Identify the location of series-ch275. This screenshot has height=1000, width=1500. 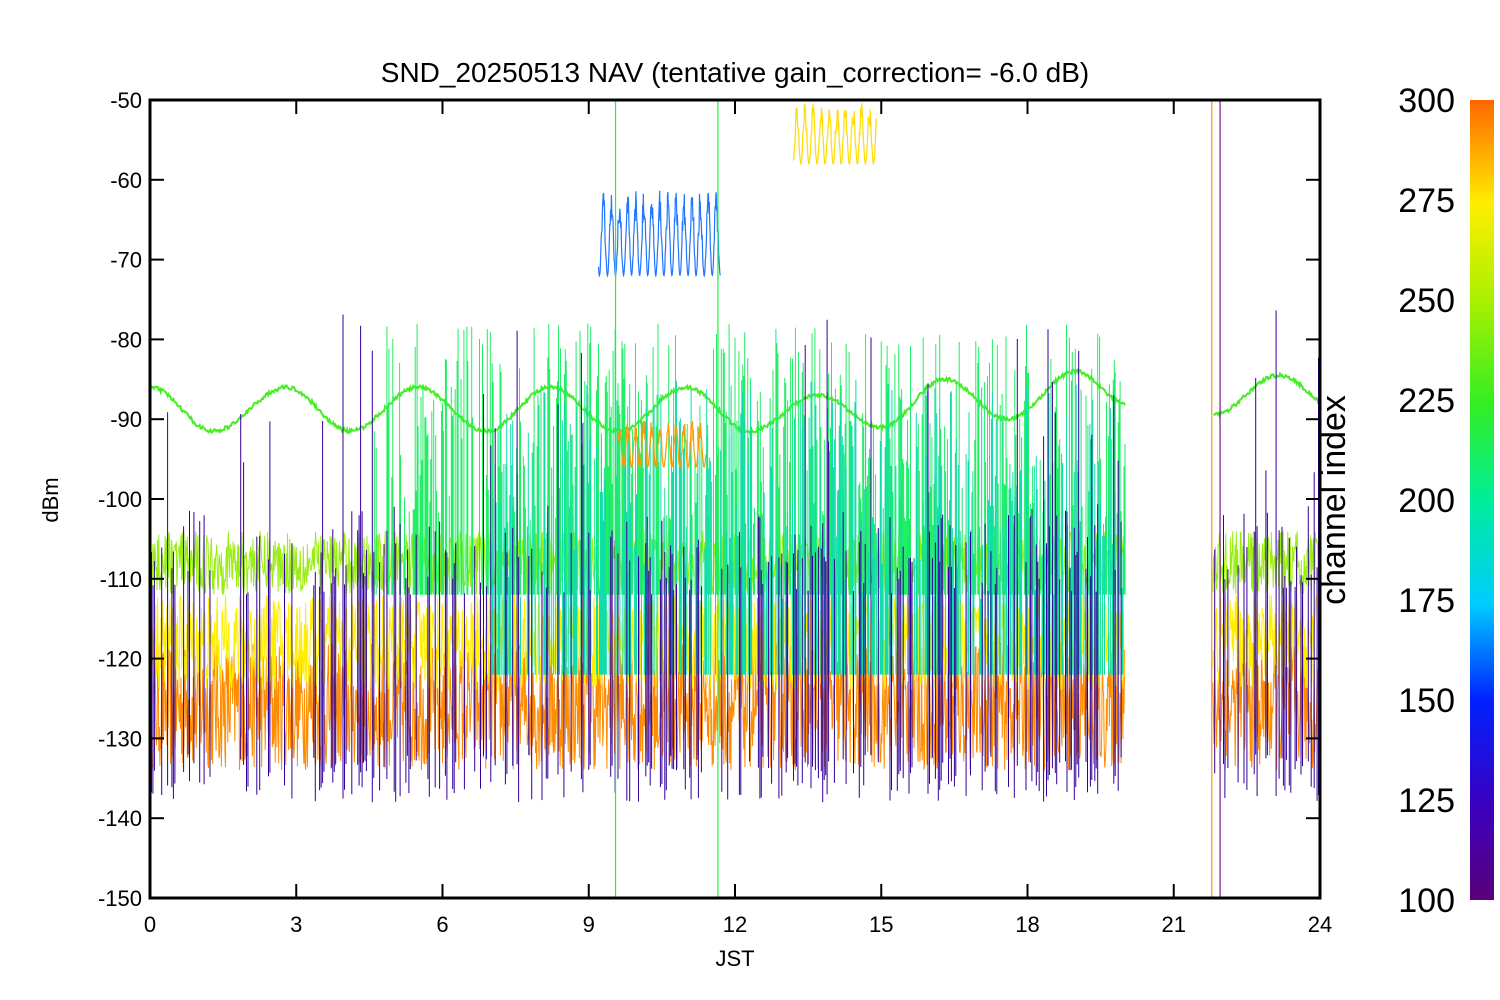
(834, 134).